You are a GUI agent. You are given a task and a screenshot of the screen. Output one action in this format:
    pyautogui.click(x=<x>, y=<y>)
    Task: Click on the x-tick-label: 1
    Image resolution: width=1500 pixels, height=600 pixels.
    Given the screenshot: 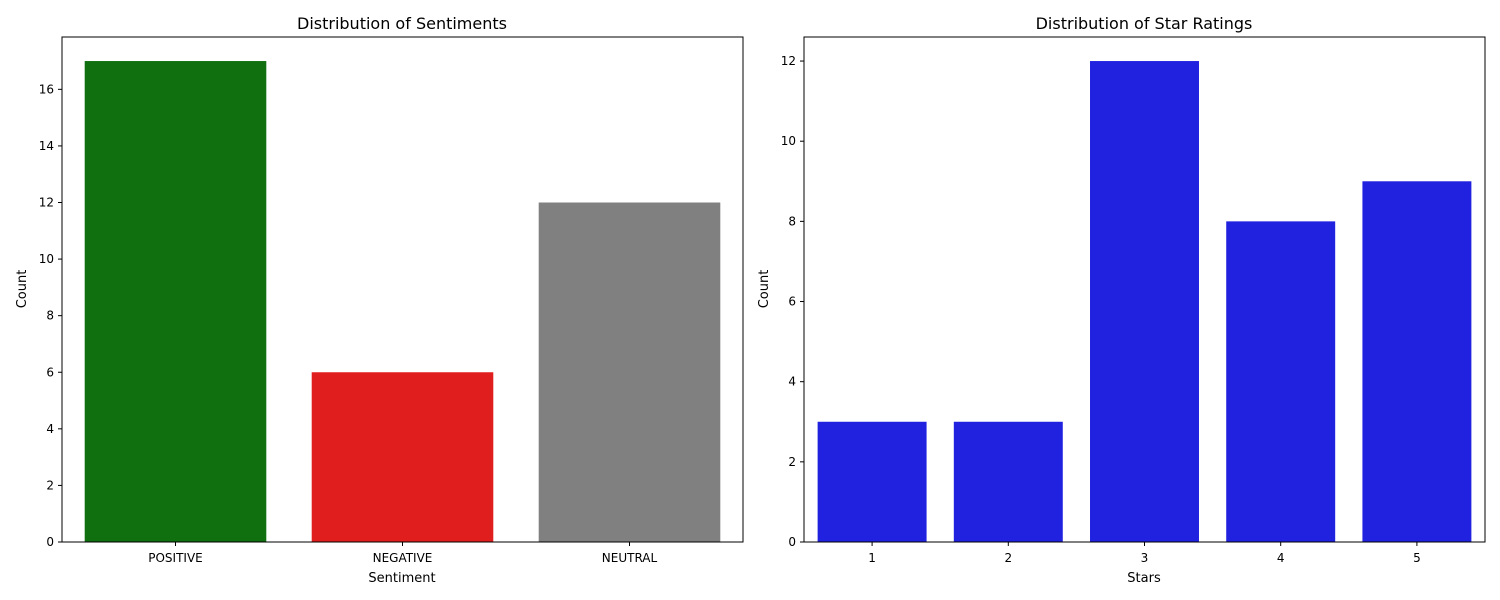 What is the action you would take?
    pyautogui.click(x=872, y=558)
    